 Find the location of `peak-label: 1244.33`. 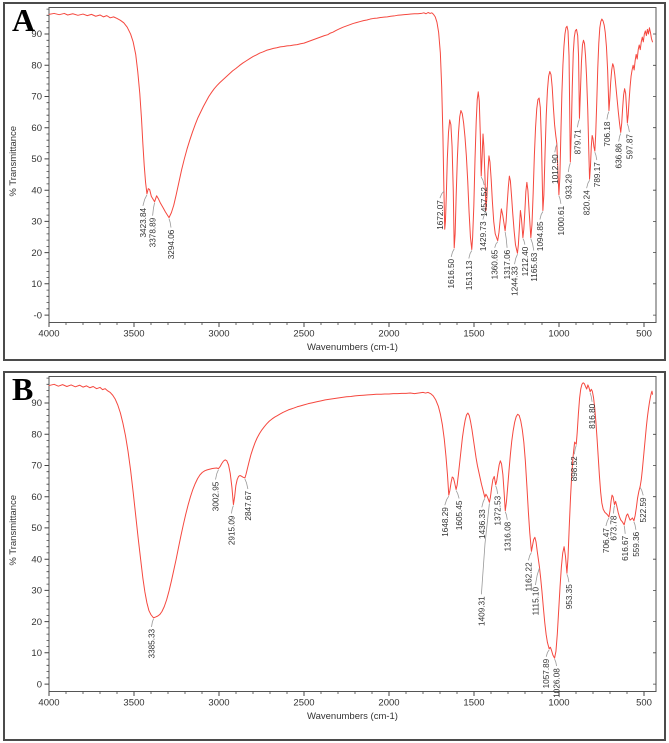

peak-label: 1244.33 is located at coordinates (514, 281).